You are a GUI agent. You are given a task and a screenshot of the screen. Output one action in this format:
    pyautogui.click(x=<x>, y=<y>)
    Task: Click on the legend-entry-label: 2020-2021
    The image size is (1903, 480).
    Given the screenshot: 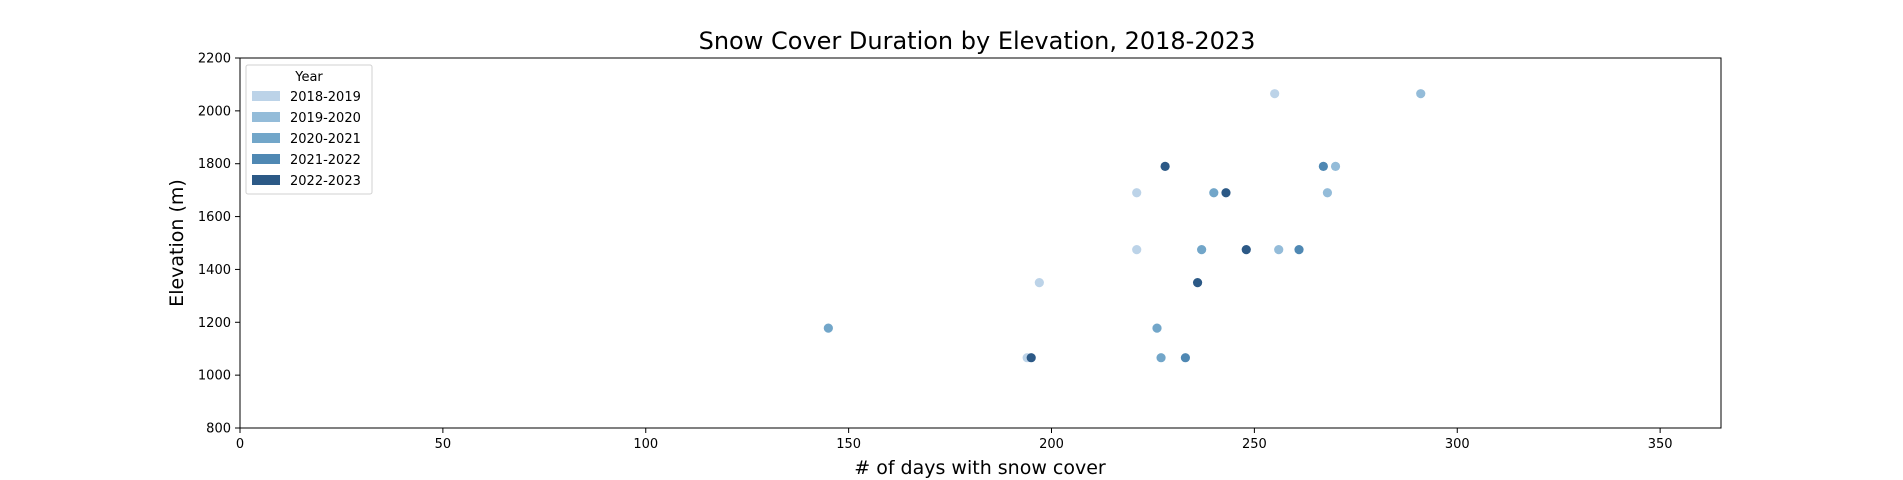 What is the action you would take?
    pyautogui.click(x=325, y=139)
    